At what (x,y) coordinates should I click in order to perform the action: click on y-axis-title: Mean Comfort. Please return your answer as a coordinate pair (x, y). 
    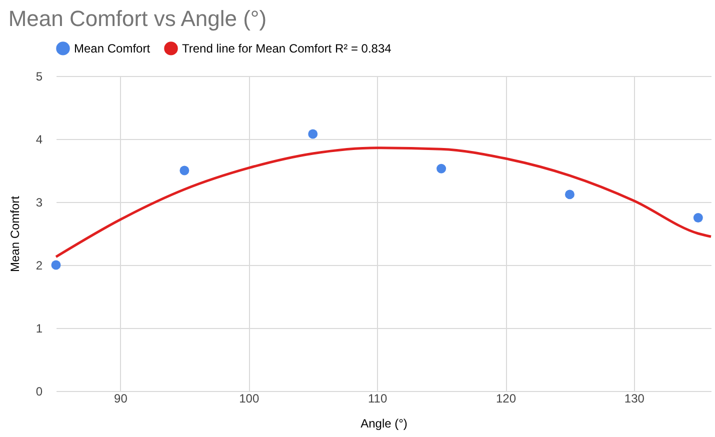
    Looking at the image, I should click on (15, 233).